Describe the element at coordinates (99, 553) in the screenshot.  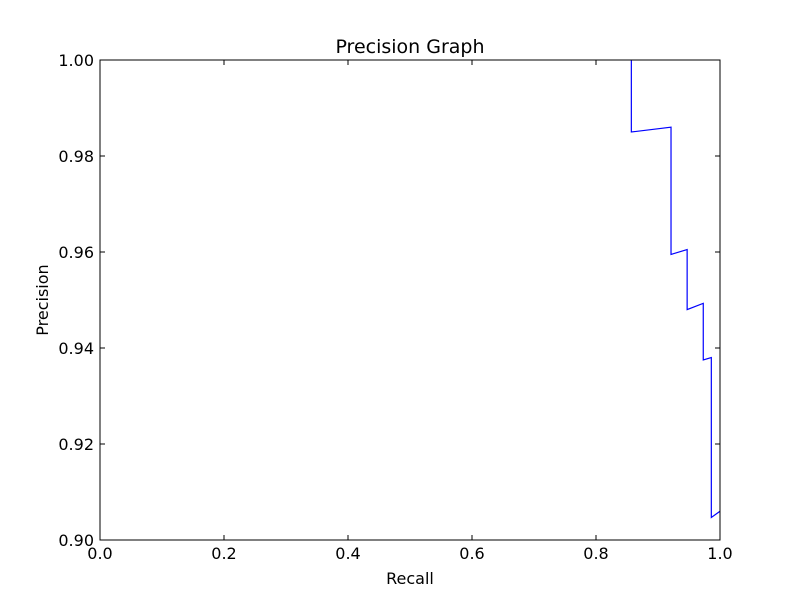
I see `x-tick-label: 0.0` at that location.